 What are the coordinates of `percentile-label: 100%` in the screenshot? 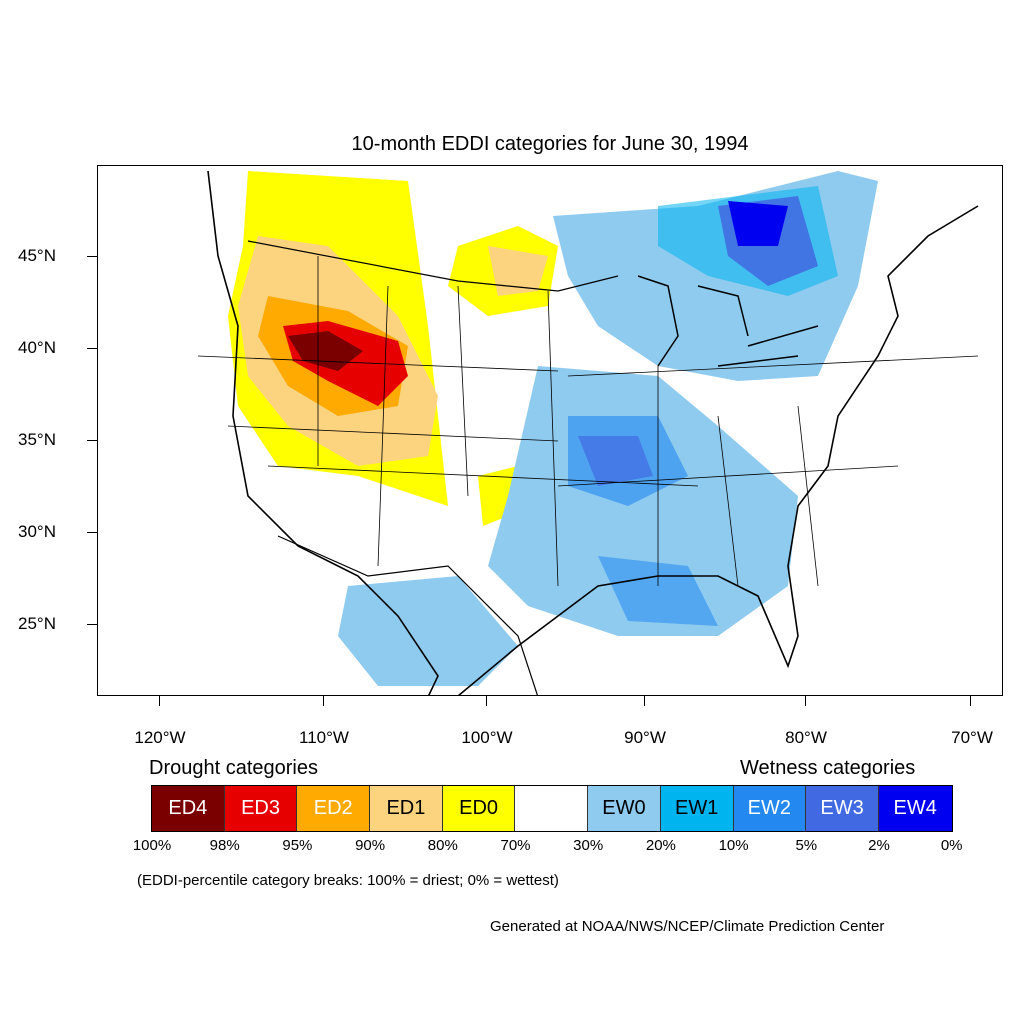 It's located at (152, 845).